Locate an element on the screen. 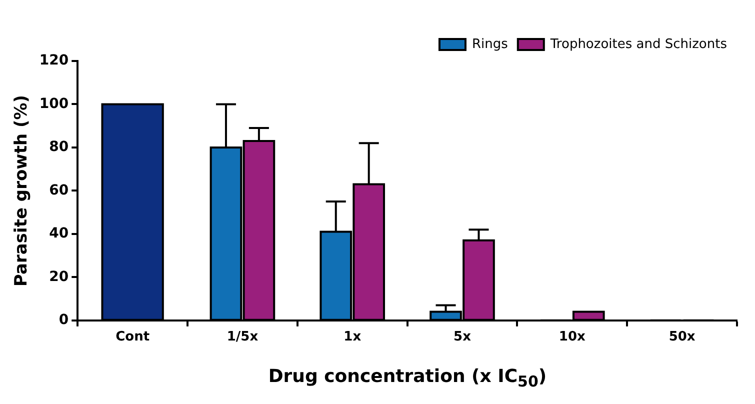  x-tick-label: 50x is located at coordinates (682, 337).